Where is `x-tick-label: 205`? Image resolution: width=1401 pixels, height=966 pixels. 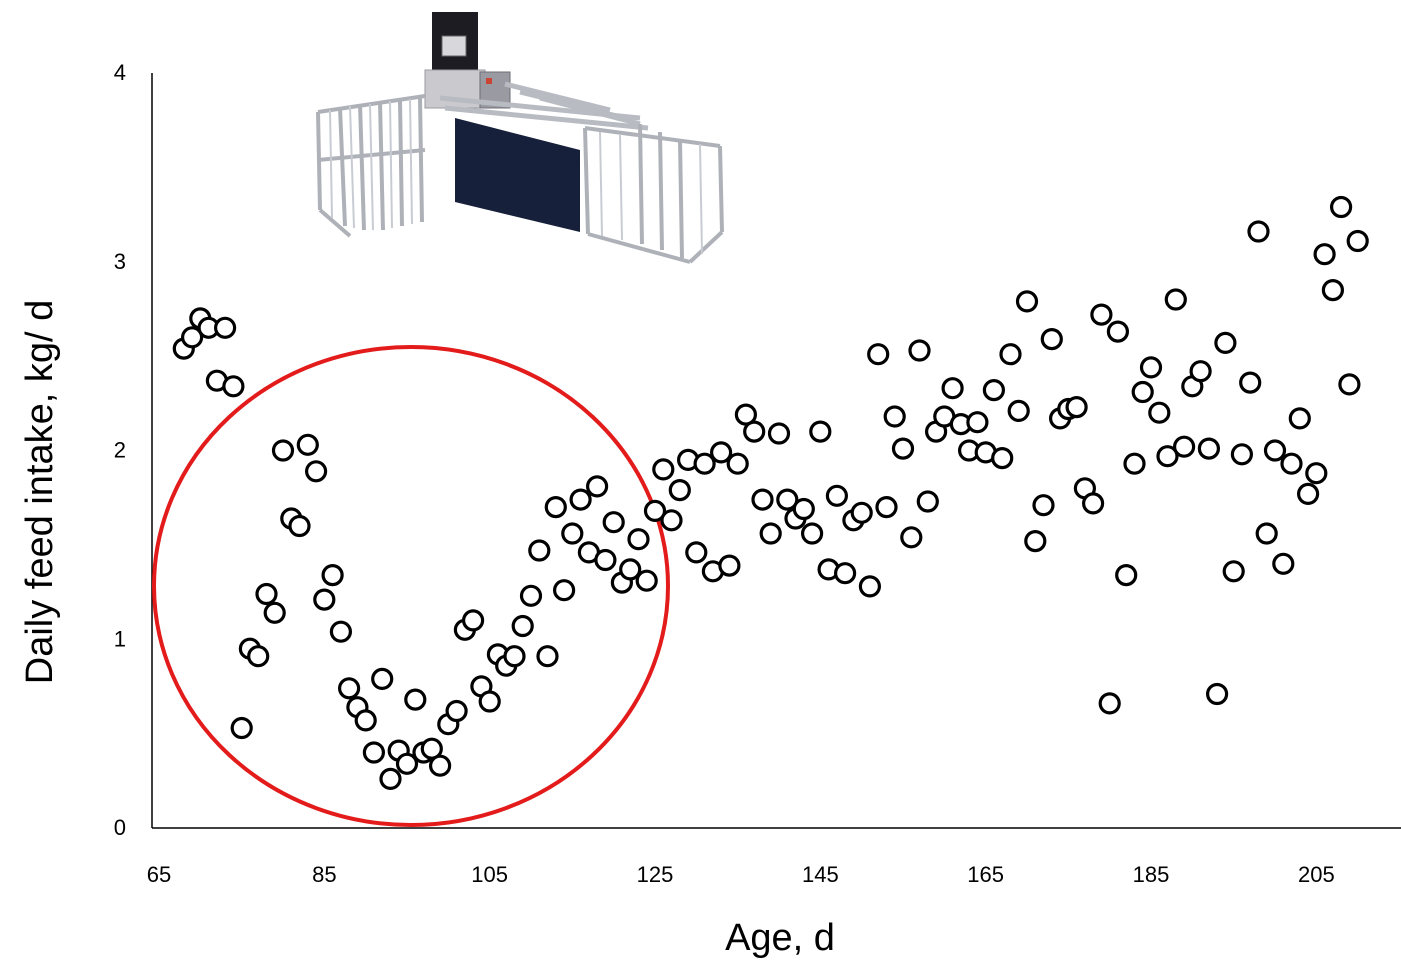
x-tick-label: 205 is located at coordinates (1316, 874).